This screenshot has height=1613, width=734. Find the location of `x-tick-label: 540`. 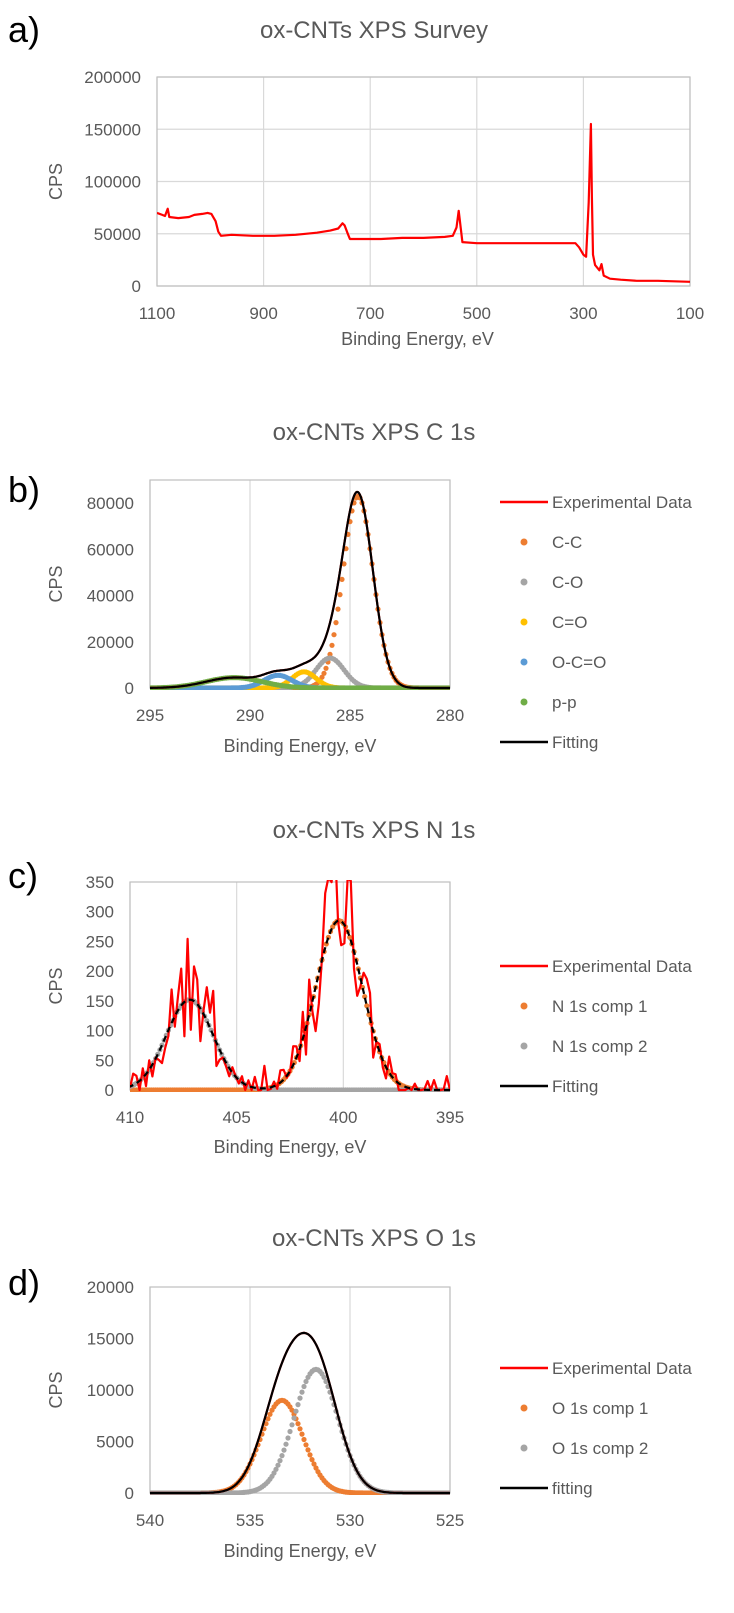

x-tick-label: 540 is located at coordinates (150, 1520).